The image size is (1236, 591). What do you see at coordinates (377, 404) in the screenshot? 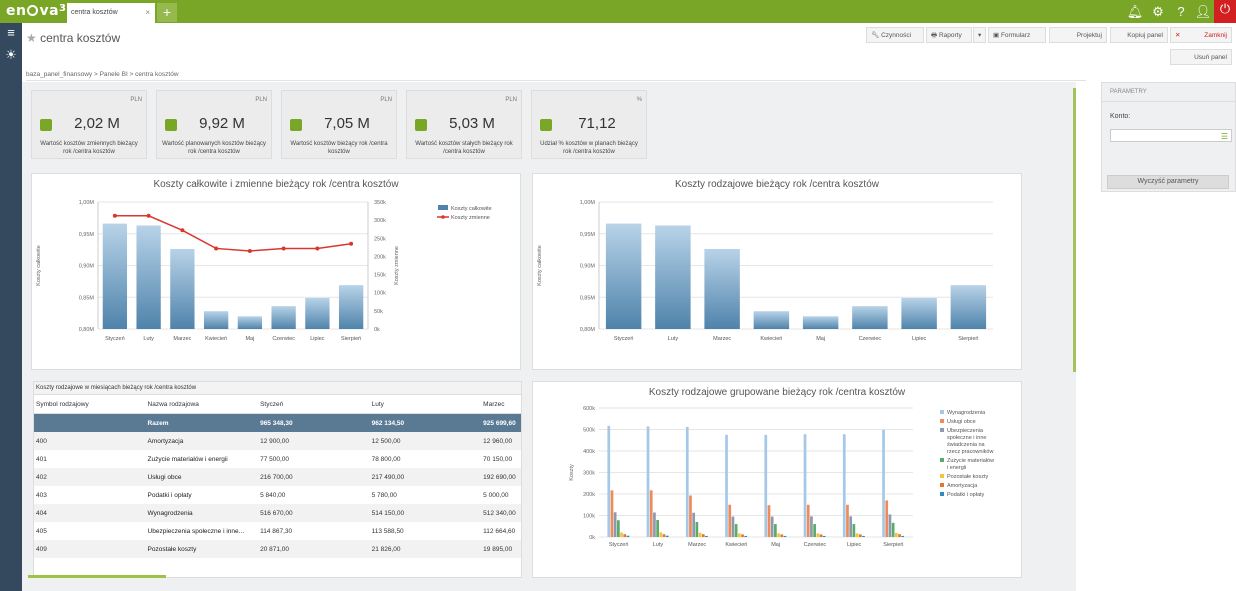
I see `column-header: Luty` at bounding box center [377, 404].